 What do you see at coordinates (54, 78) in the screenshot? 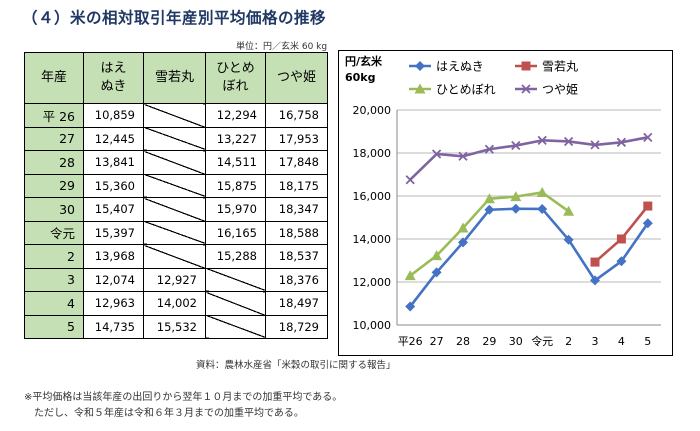
I see `header-year: 年産` at bounding box center [54, 78].